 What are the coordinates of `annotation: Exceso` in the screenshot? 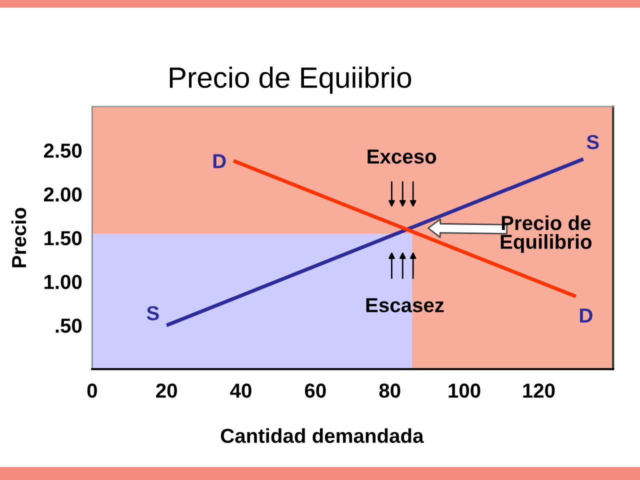 It's located at (402, 157).